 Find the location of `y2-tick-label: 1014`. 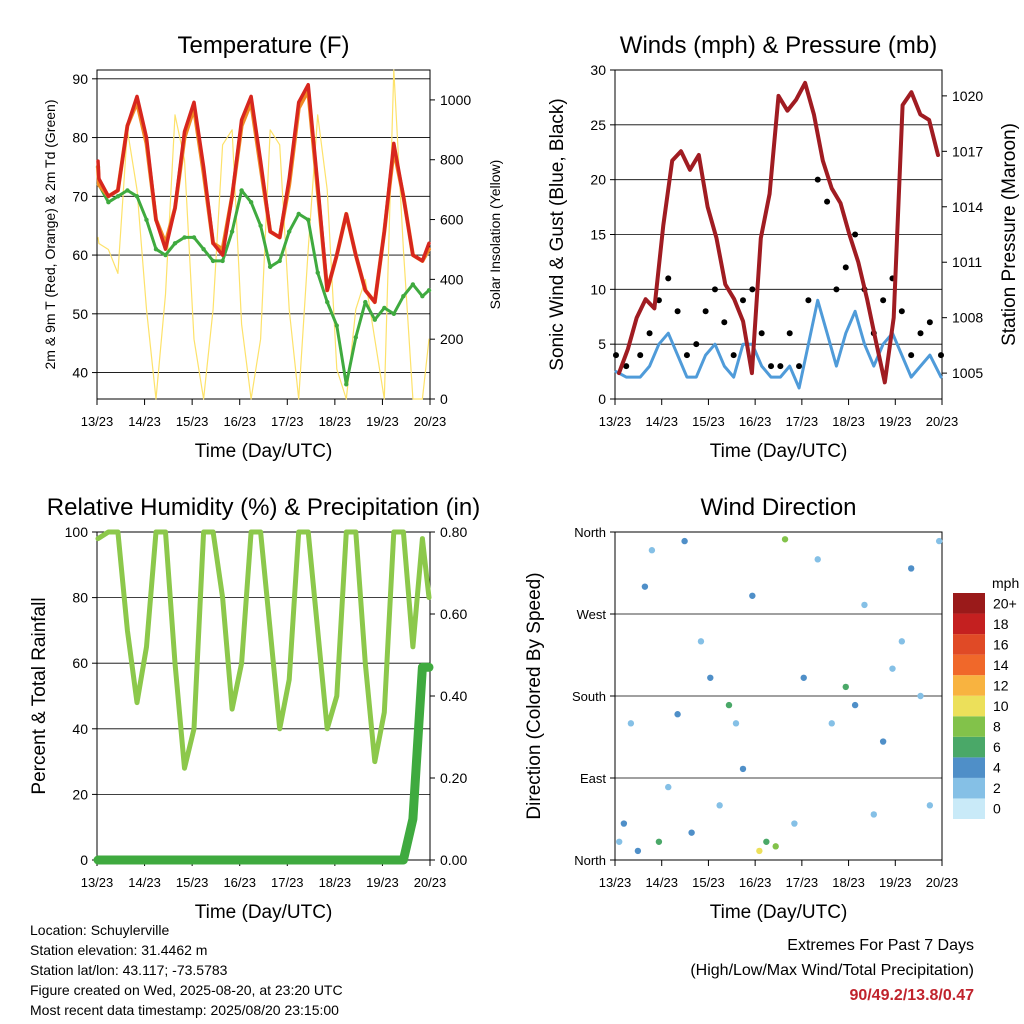

y2-tick-label: 1014 is located at coordinates (967, 207).